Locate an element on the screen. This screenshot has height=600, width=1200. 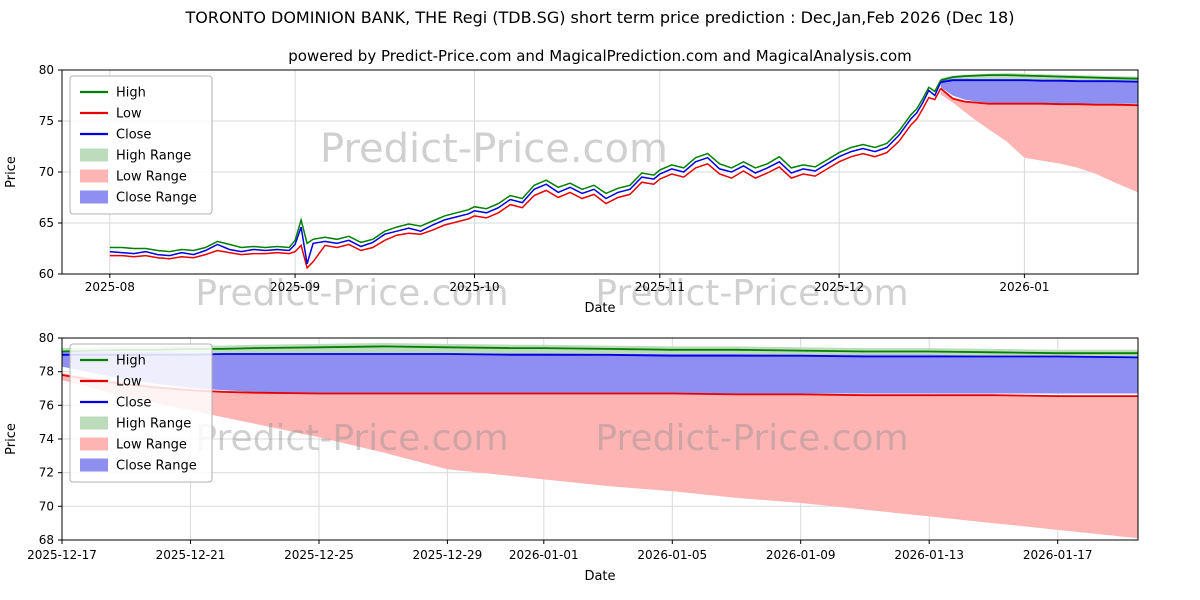
low-range-band is located at coordinates (1039, 141).